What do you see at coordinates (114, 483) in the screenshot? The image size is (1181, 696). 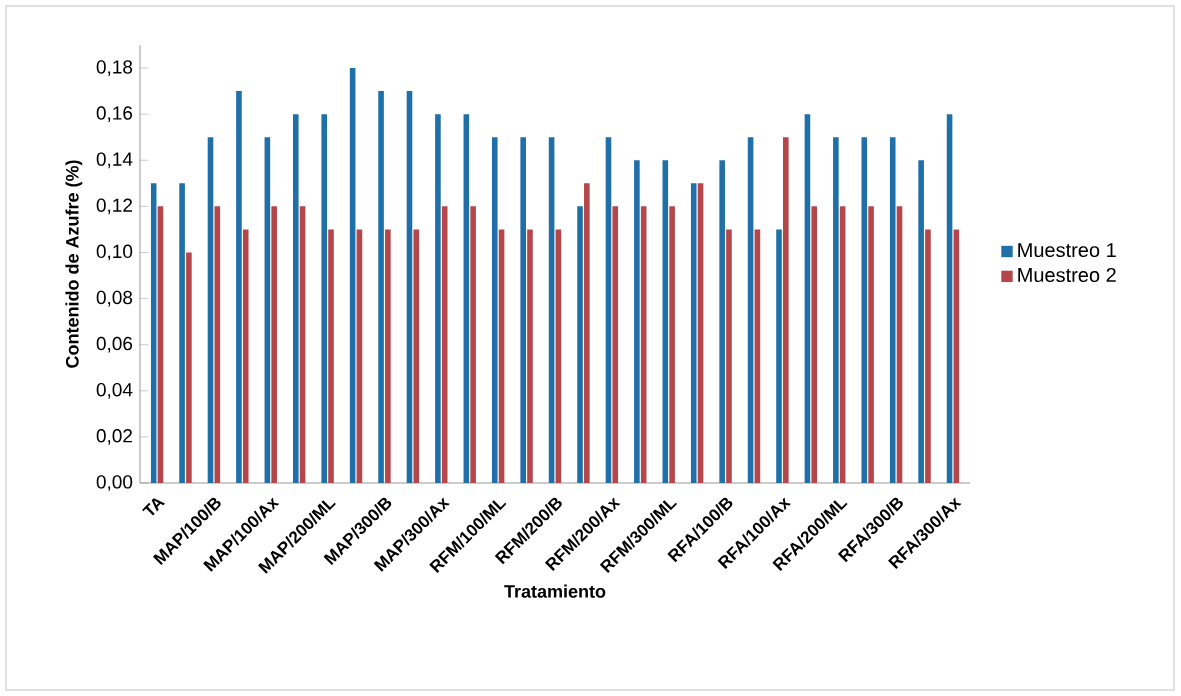 I see `y-tick-label: 0,00` at bounding box center [114, 483].